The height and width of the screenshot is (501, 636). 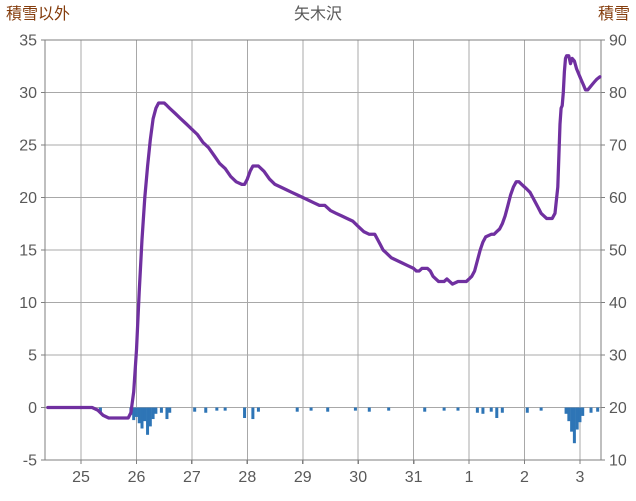 I want to click on right-tick-label: 80, so click(x=618, y=93).